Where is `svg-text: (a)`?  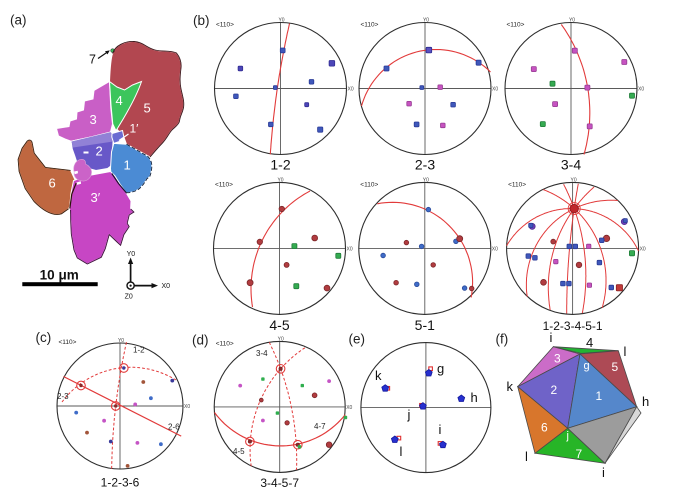 svg-text: (a) is located at coordinates (18, 20).